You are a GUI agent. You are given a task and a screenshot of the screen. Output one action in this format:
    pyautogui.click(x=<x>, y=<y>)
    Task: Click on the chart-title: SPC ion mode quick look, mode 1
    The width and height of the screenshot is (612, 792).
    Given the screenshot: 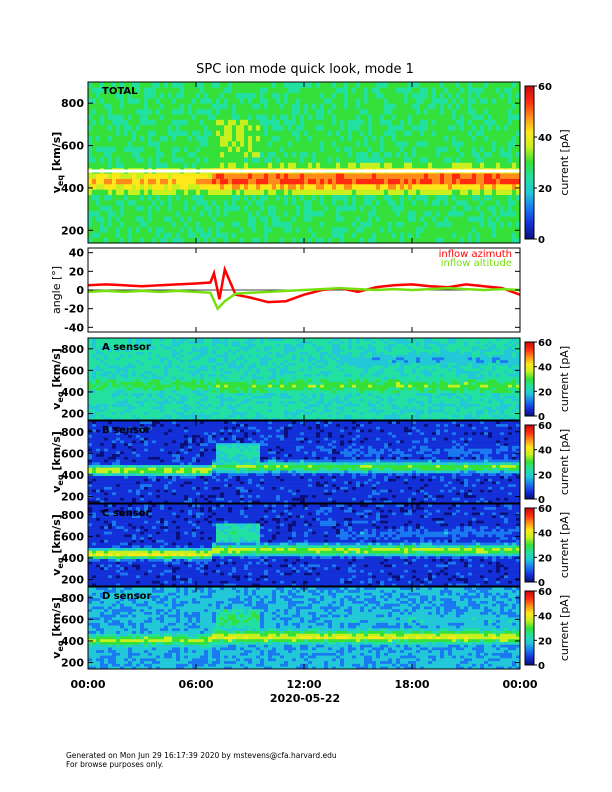 What is the action you would take?
    pyautogui.click(x=305, y=69)
    